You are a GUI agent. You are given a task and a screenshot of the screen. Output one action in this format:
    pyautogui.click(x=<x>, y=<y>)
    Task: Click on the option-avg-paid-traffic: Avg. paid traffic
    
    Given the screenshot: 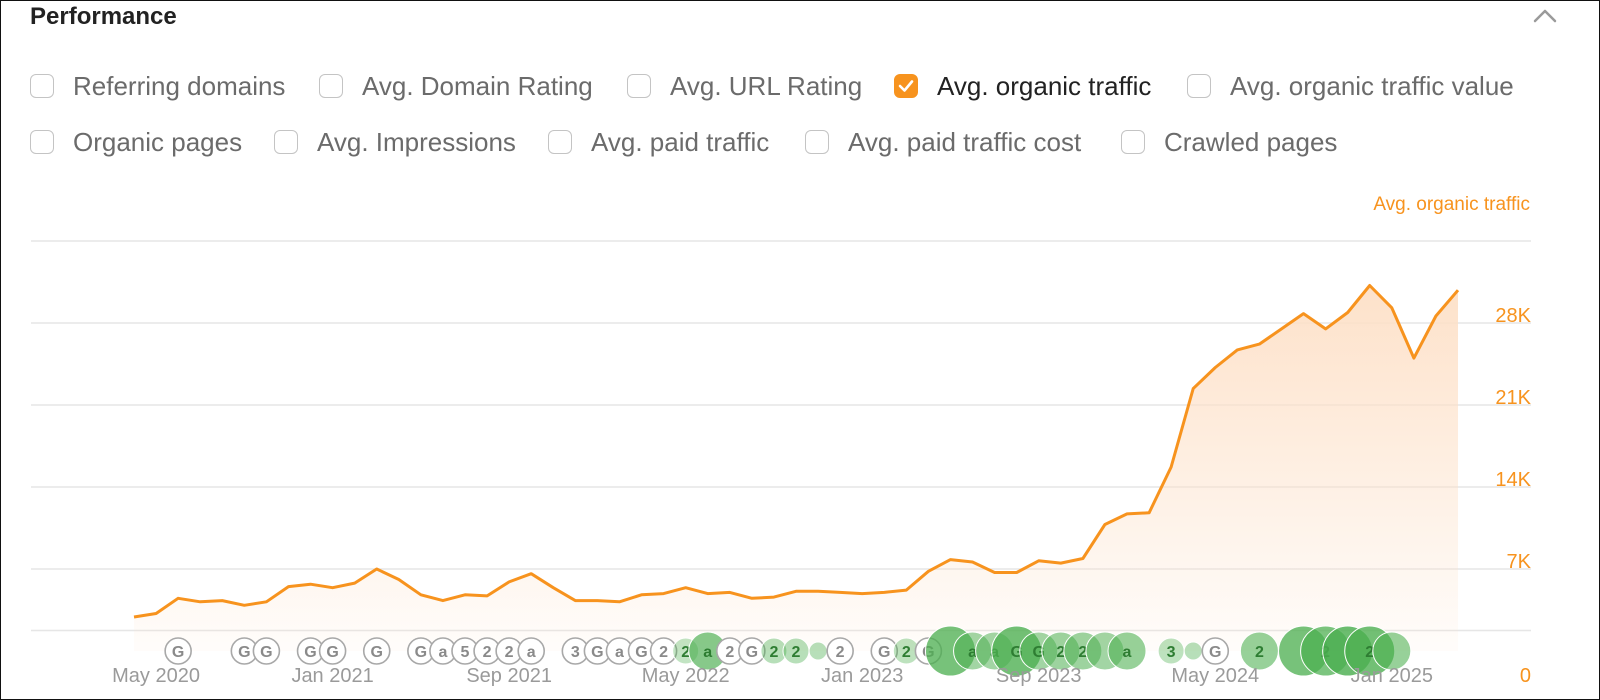 What is the action you would take?
    pyautogui.click(x=658, y=142)
    